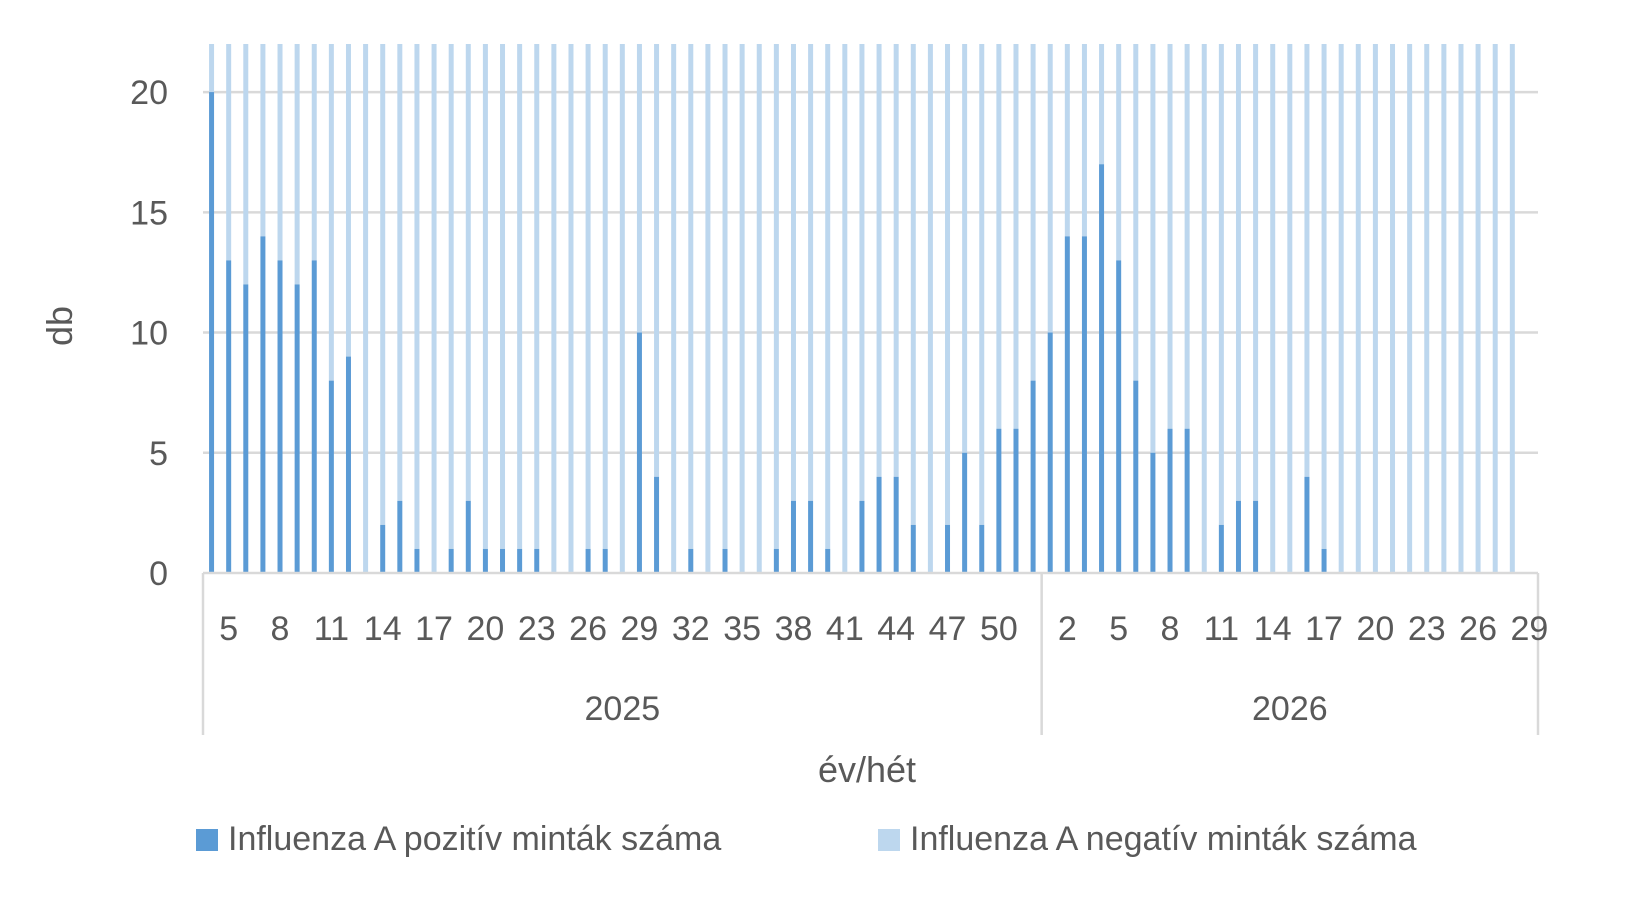  What do you see at coordinates (149, 93) in the screenshot?
I see `y-tick-label: 20` at bounding box center [149, 93].